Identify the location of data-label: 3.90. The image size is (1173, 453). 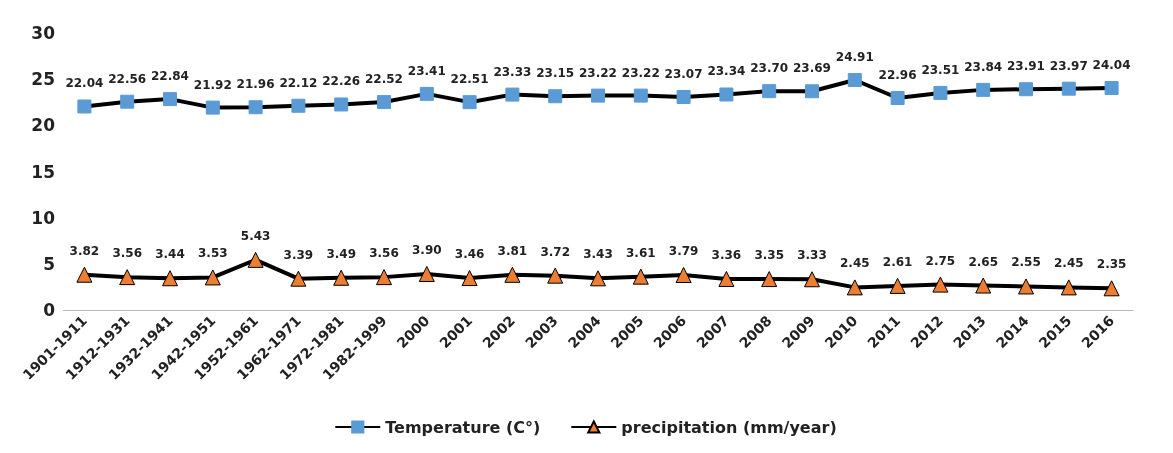
(427, 249).